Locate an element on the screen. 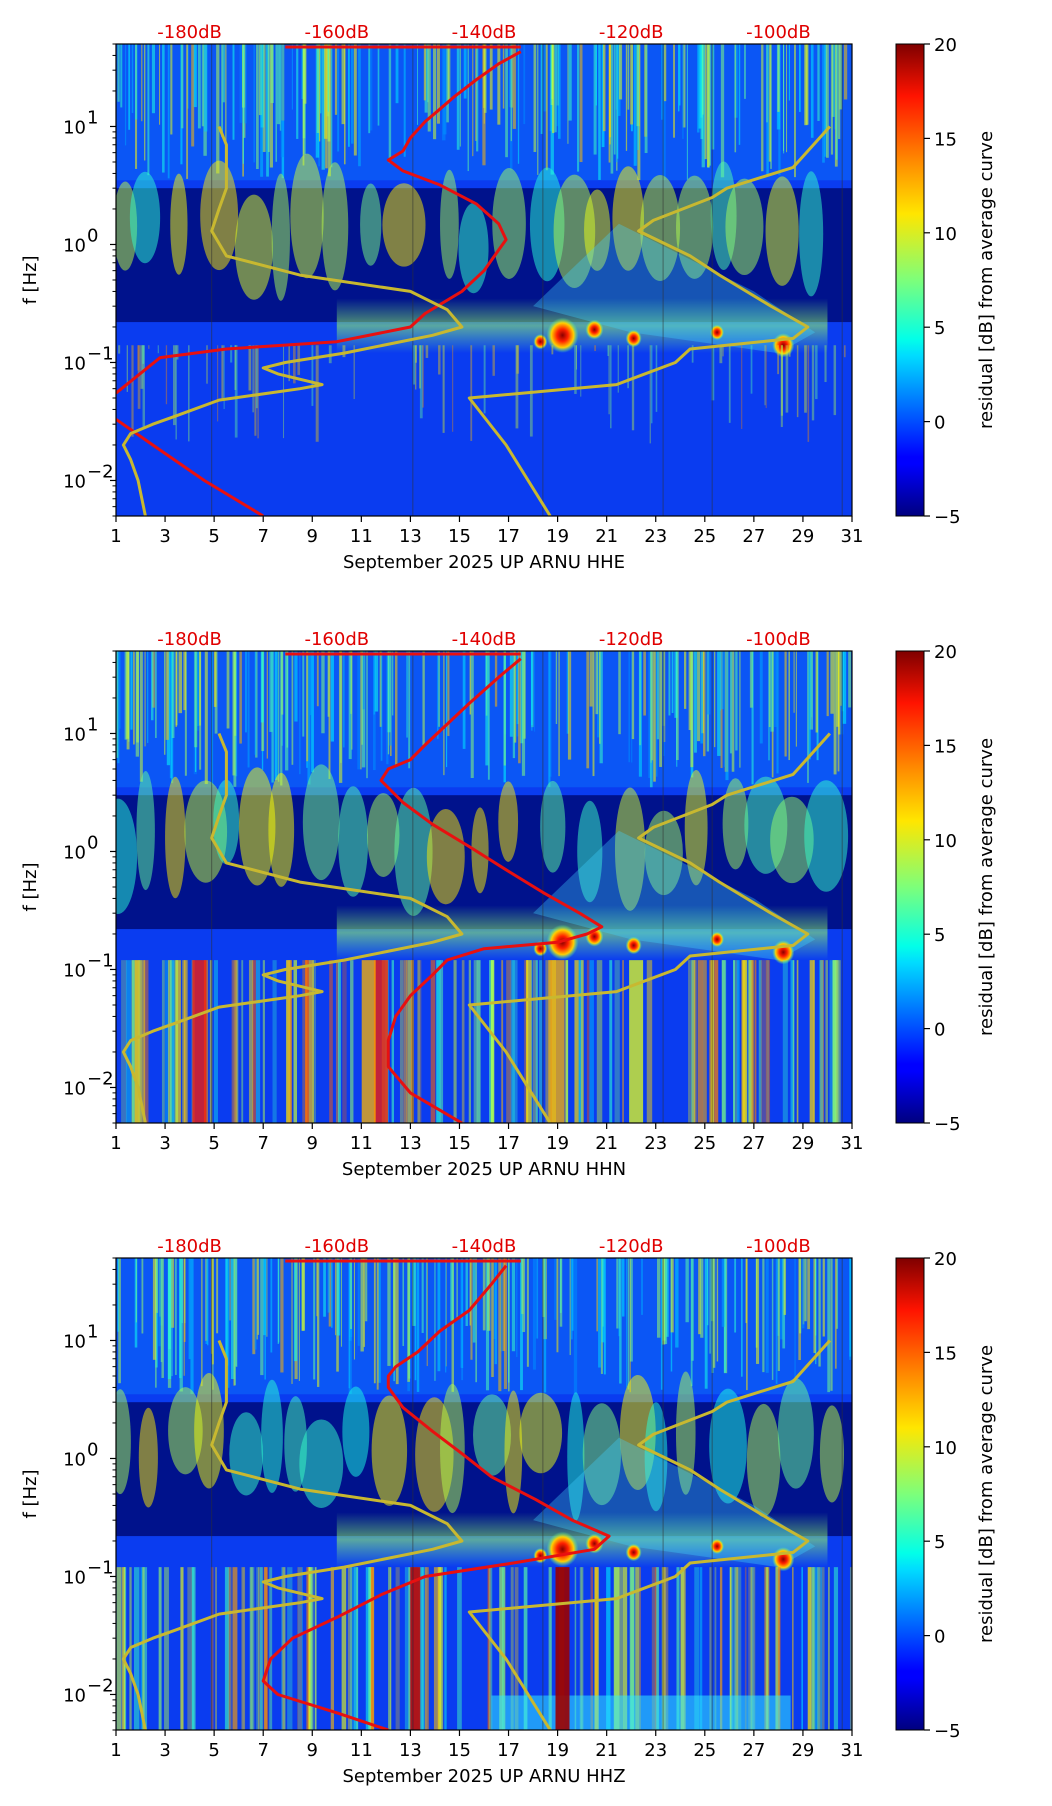  x-tick-label: 5 is located at coordinates (213, 536).